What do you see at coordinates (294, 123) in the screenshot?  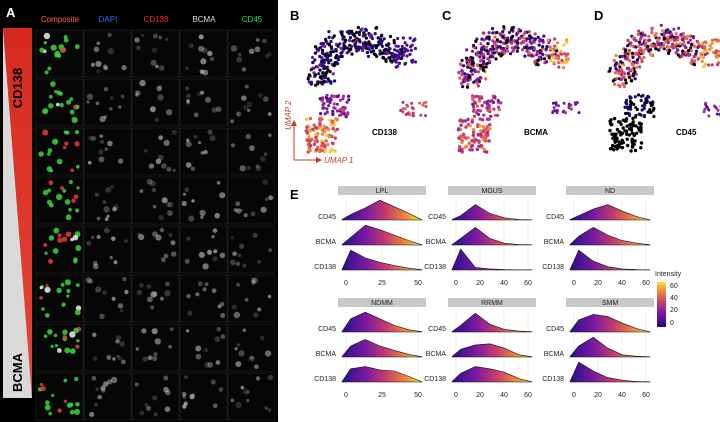 I see `umap-y-arrowhead` at bounding box center [294, 123].